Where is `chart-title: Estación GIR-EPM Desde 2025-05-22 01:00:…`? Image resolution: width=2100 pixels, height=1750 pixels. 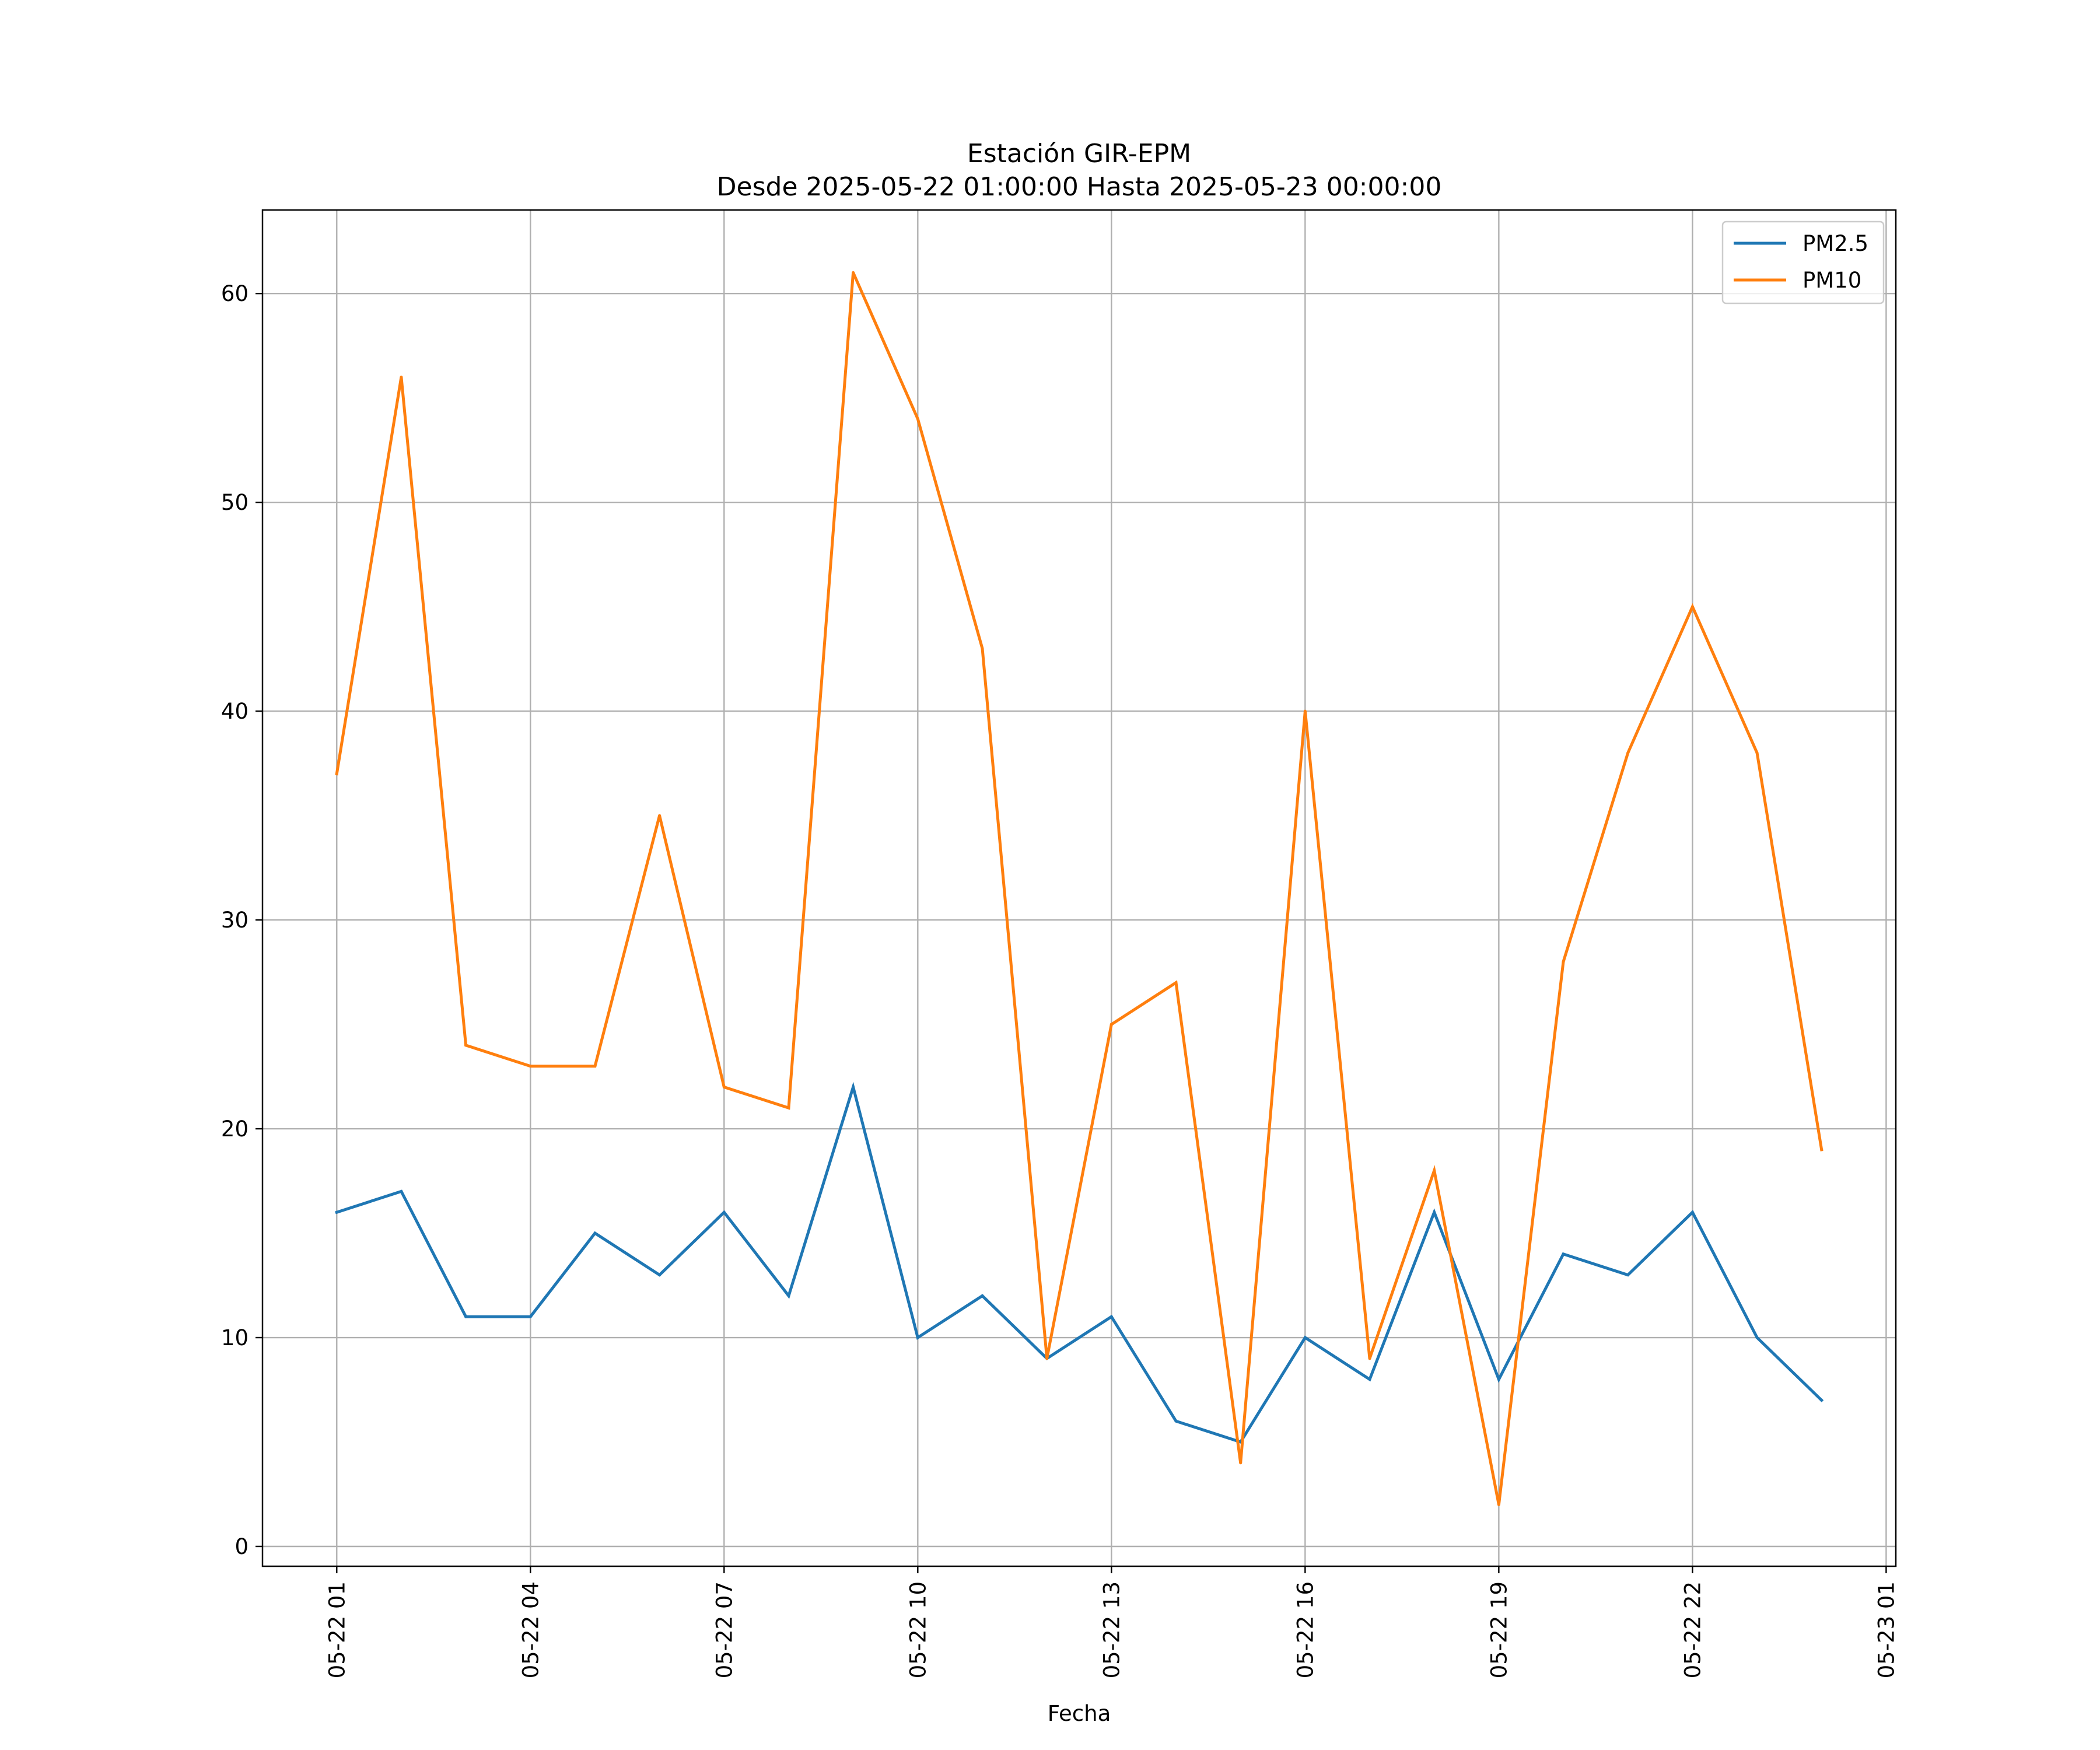 chart-title: Estación GIR-EPM Desde 2025-05-22 01:00:… is located at coordinates (1079, 170).